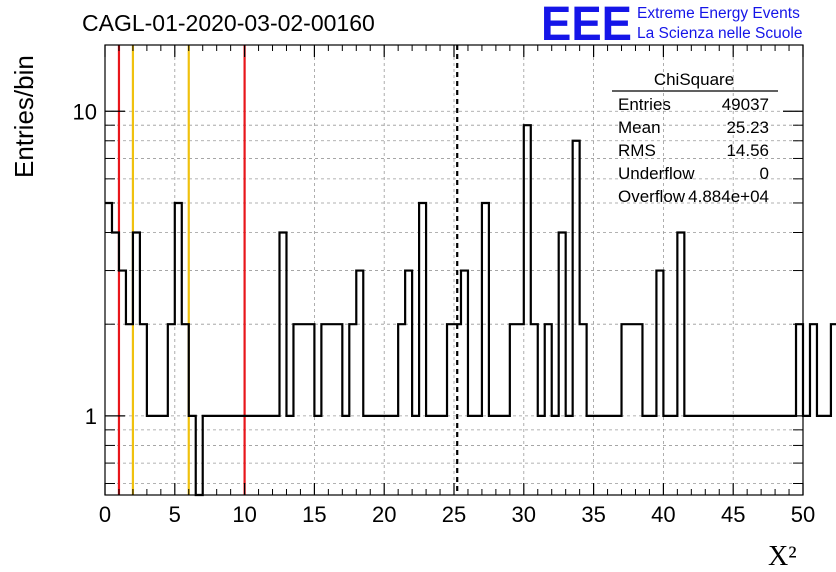 The width and height of the screenshot is (836, 572). I want to click on logo-mark: EEE, so click(586, 25).